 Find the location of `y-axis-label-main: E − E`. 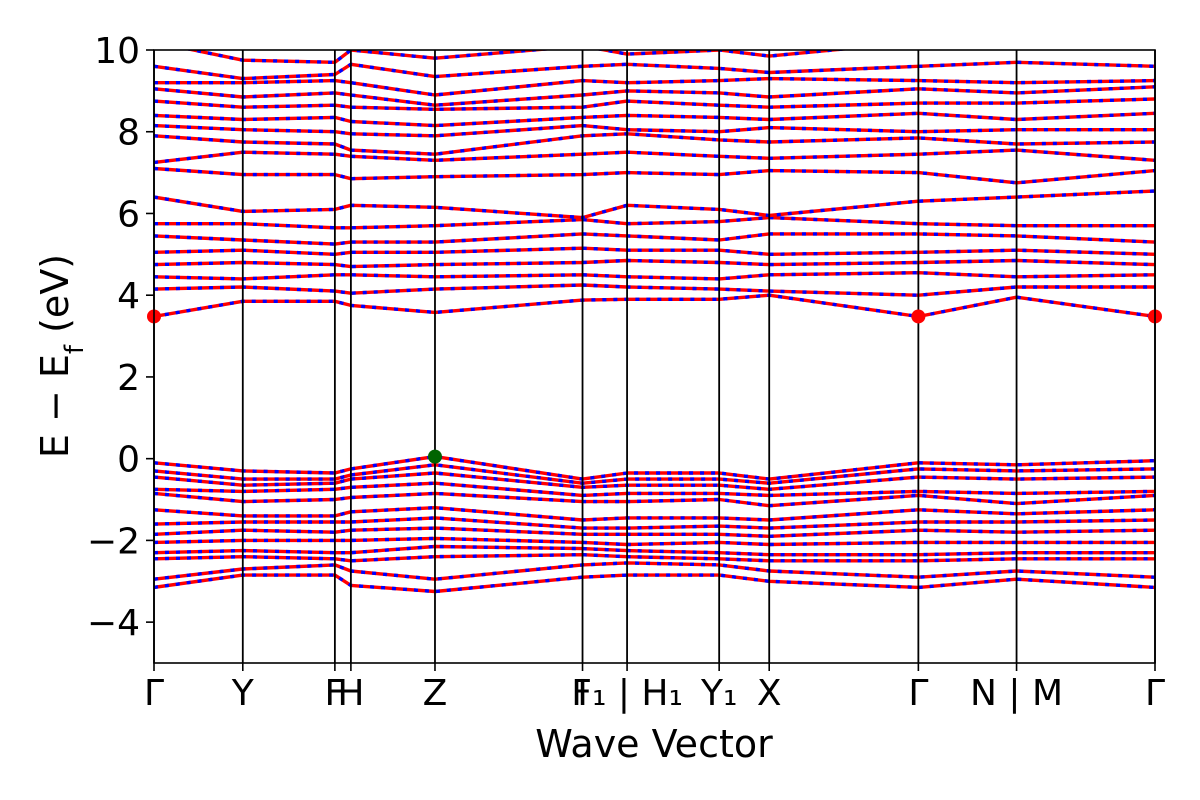

y-axis-label-main: E − E is located at coordinates (55, 406).